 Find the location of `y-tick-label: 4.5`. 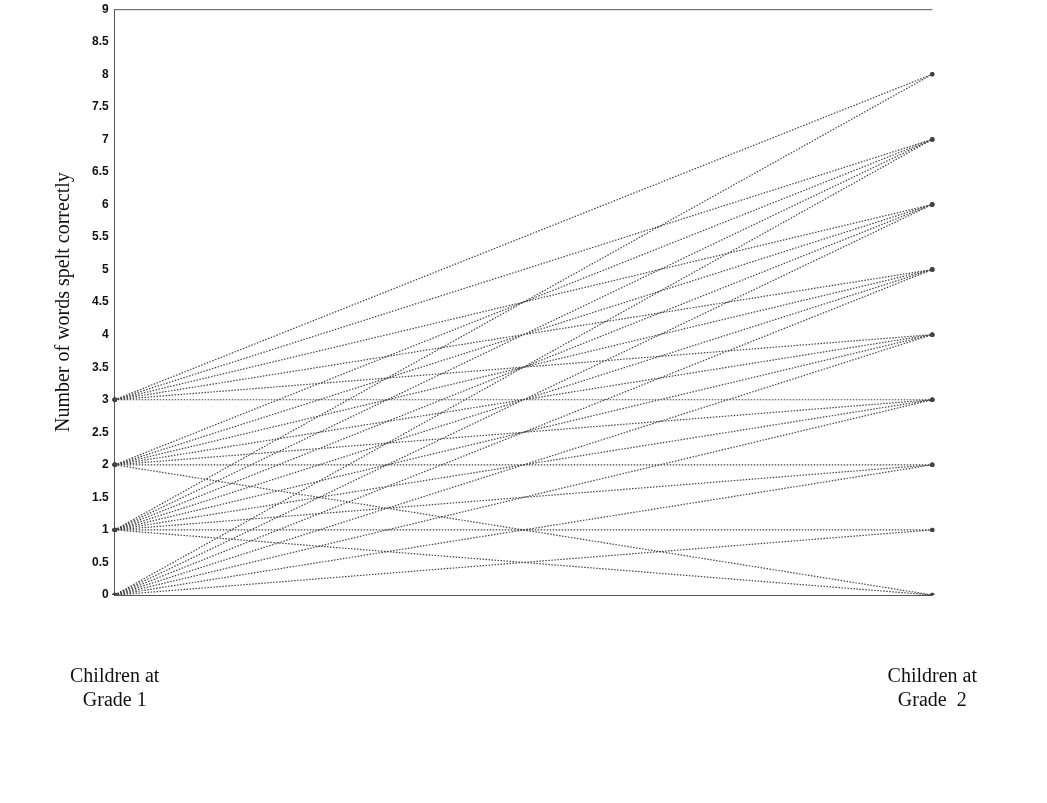

y-tick-label: 4.5 is located at coordinates (101, 301).